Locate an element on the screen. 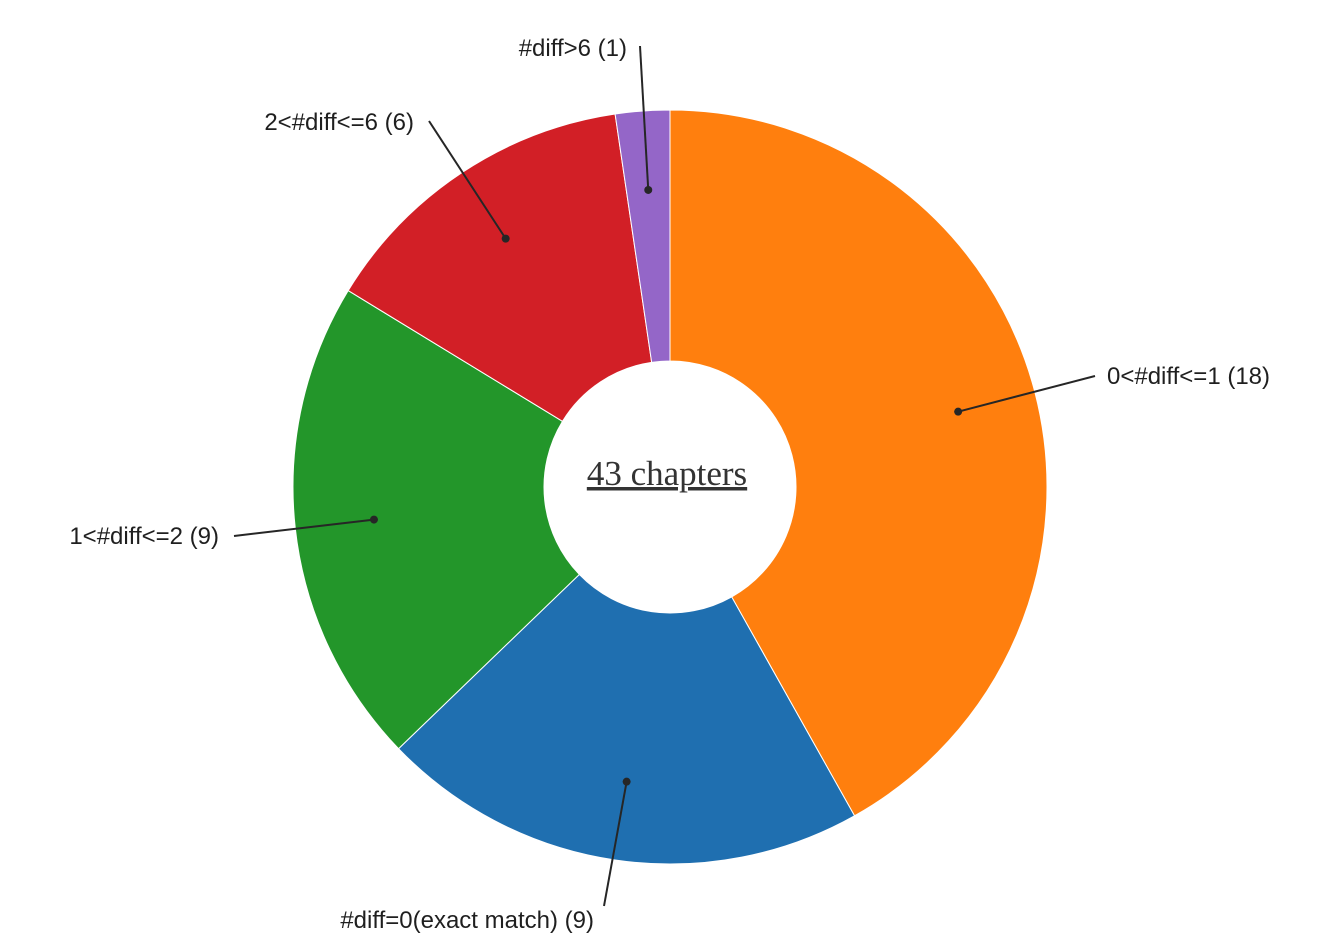 This screenshot has height=935, width=1340. slice-label: 0<#diff<=1 (18) is located at coordinates (1188, 376).